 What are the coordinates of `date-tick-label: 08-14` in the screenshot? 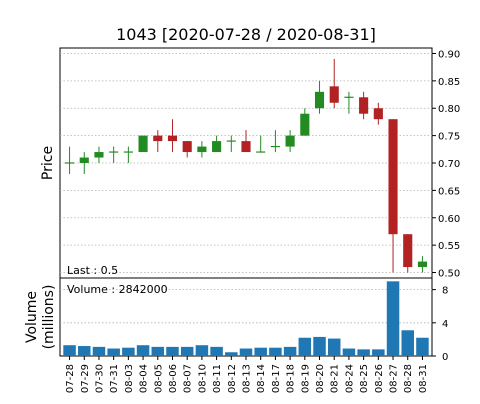 It's located at (261, 378).